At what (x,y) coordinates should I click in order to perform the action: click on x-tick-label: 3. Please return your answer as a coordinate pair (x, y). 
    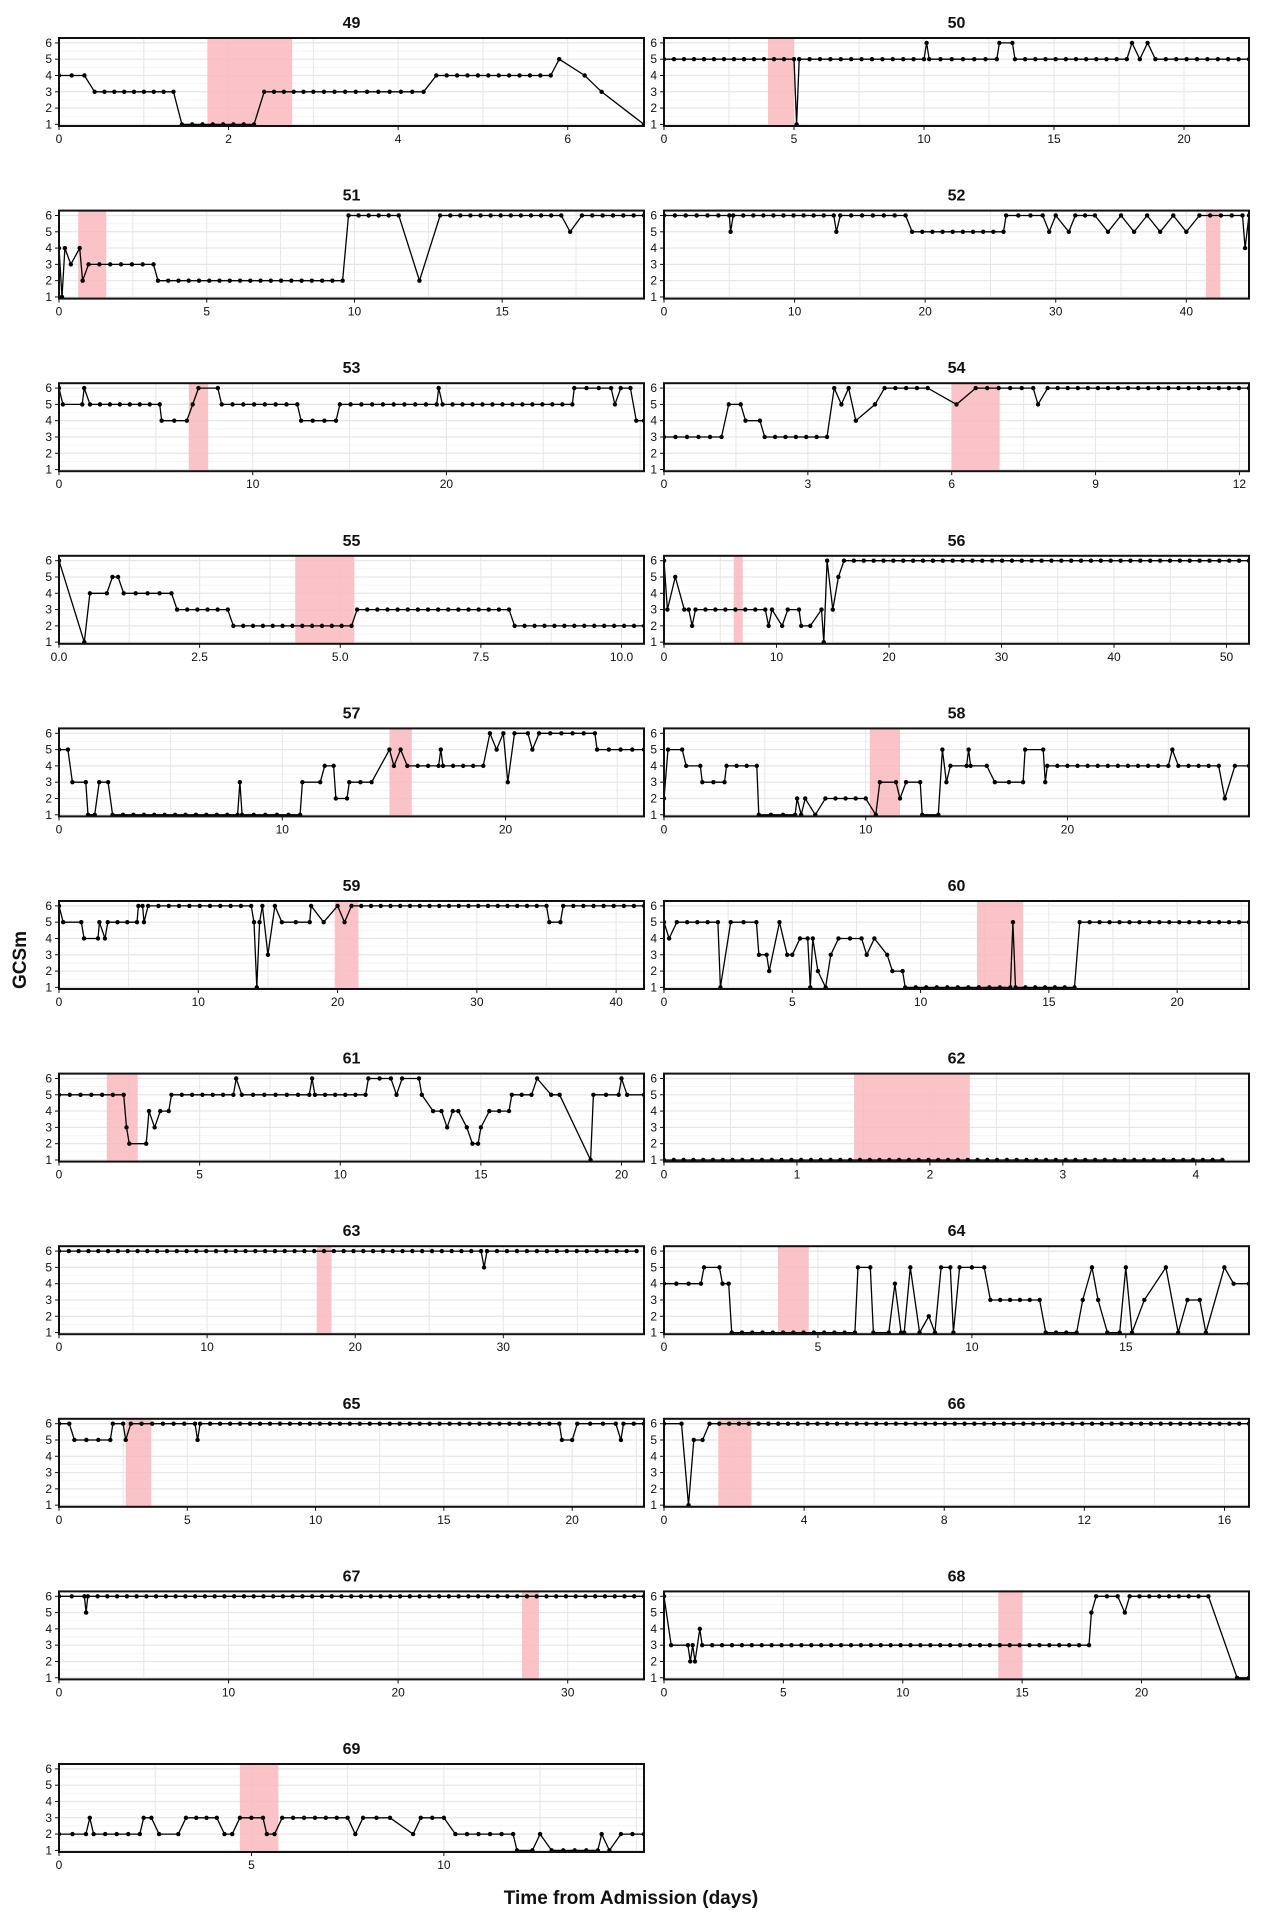
    Looking at the image, I should click on (1063, 1175).